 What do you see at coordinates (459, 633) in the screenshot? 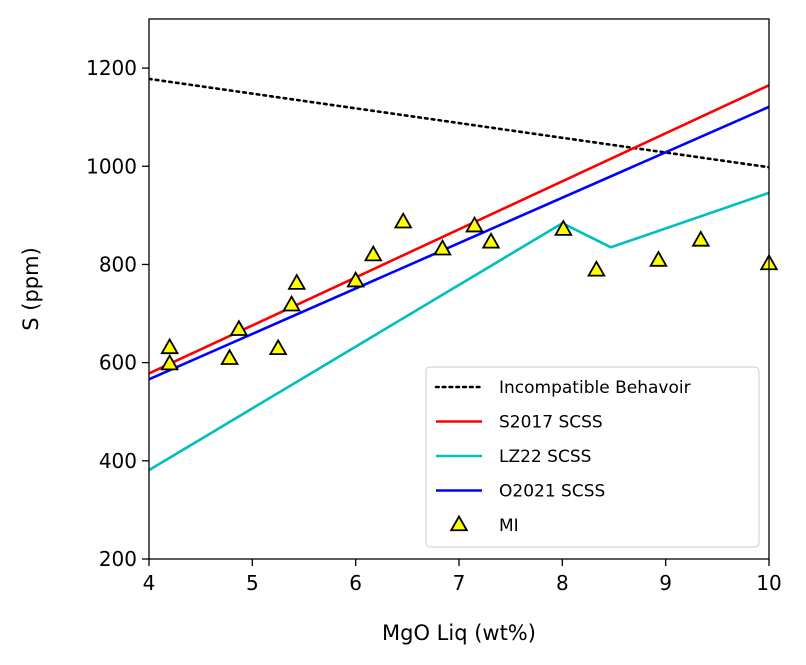
I see `x-axis-label: MgO Liq (wt%)` at bounding box center [459, 633].